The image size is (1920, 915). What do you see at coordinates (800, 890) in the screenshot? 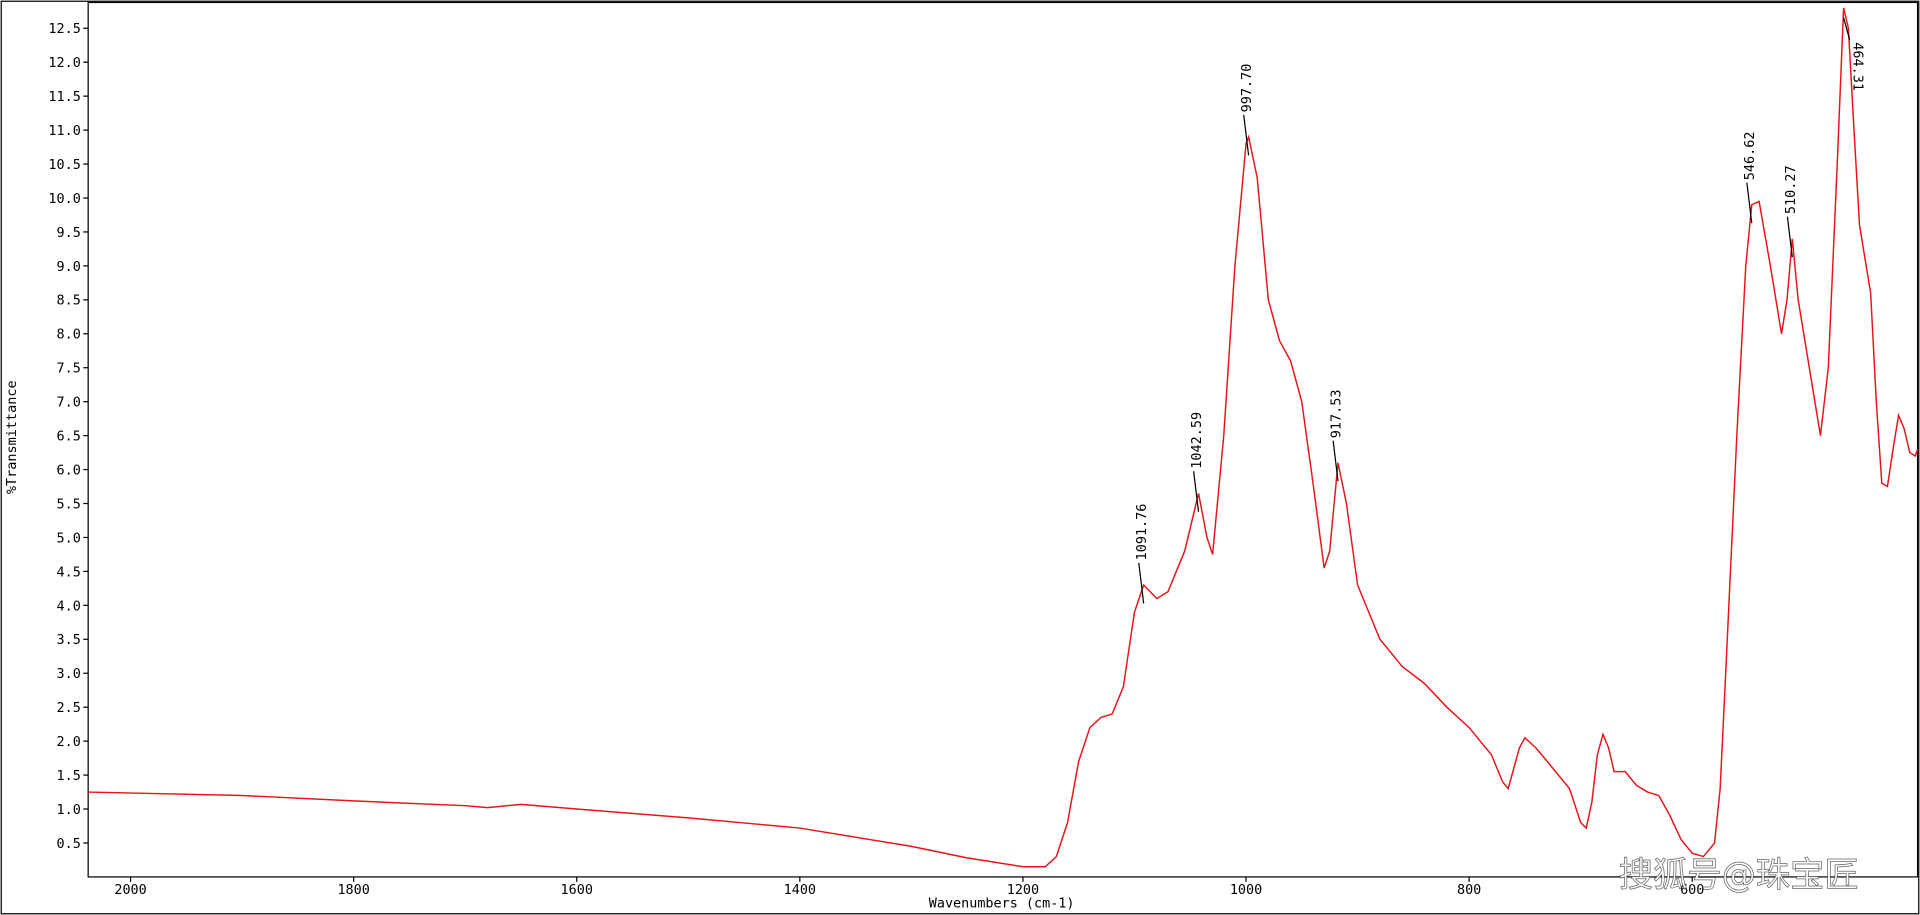
I see `x-tick-label: 1400` at bounding box center [800, 890].